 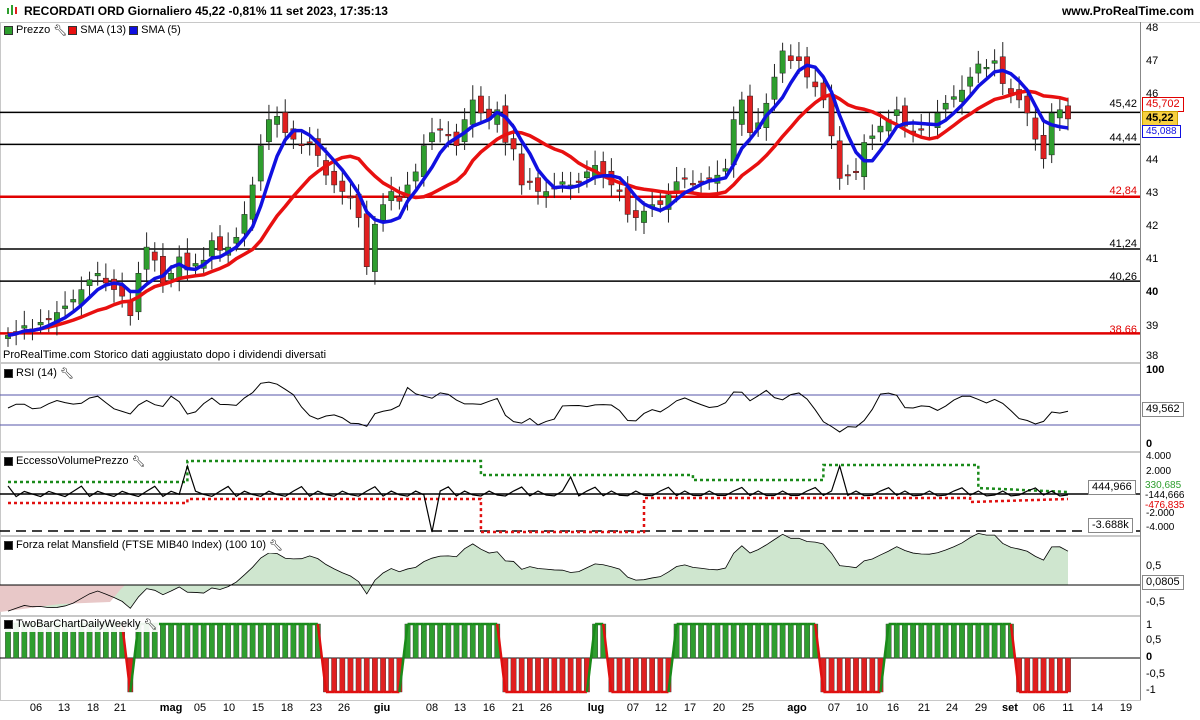 I want to click on volume-excess-line, so click(x=538, y=498).